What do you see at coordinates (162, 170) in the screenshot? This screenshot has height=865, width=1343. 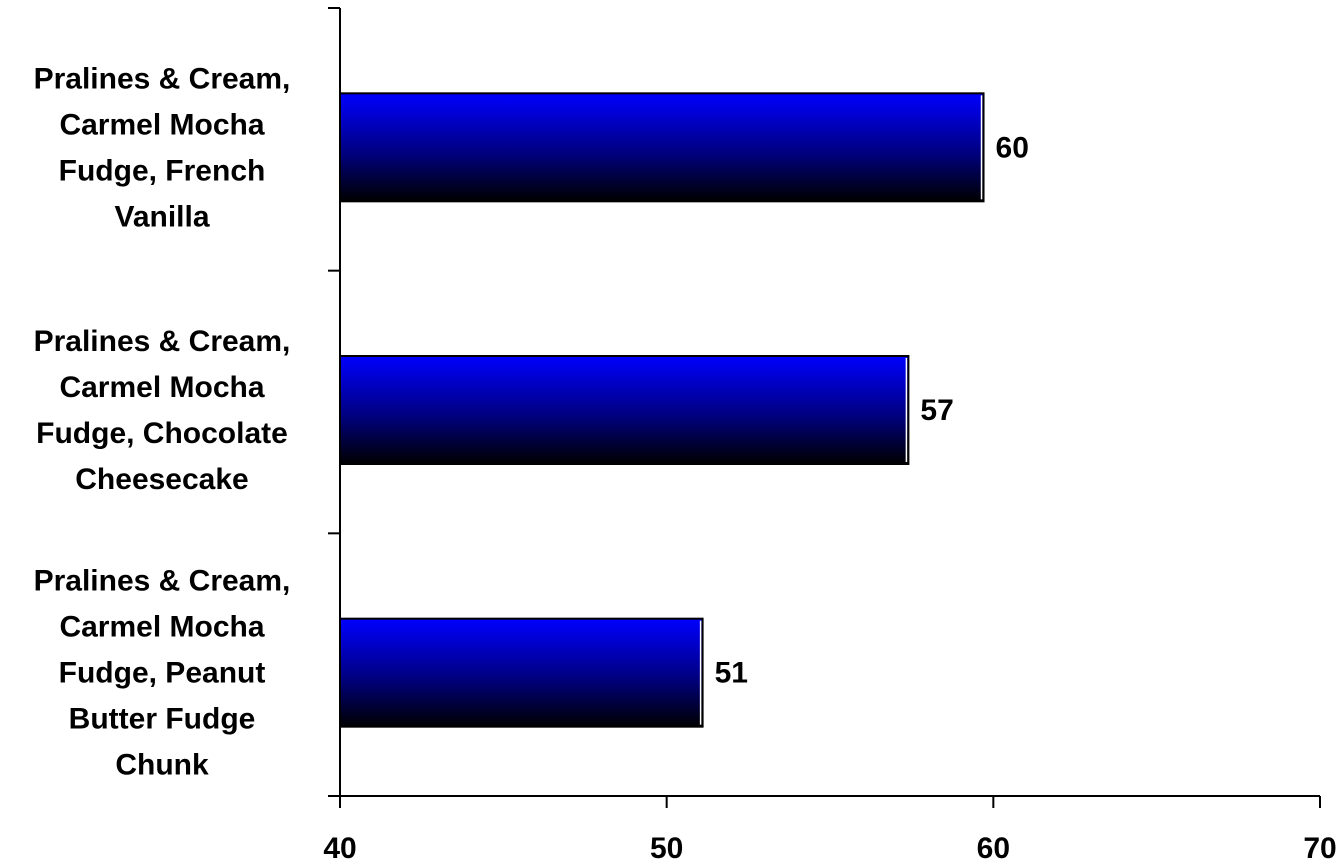 I see `category-label-line: Fudge, French` at bounding box center [162, 170].